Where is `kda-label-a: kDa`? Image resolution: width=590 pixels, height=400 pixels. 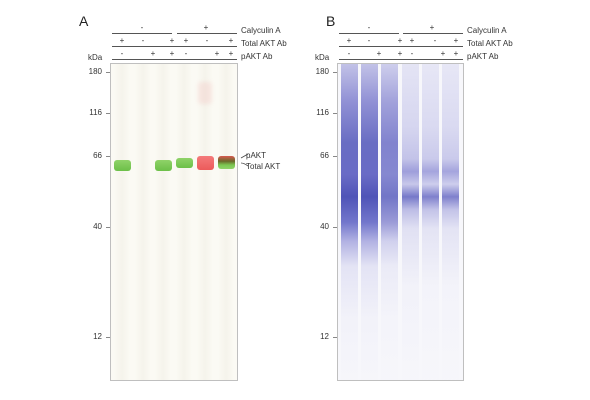 kda-label-a: kDa is located at coordinates (95, 57).